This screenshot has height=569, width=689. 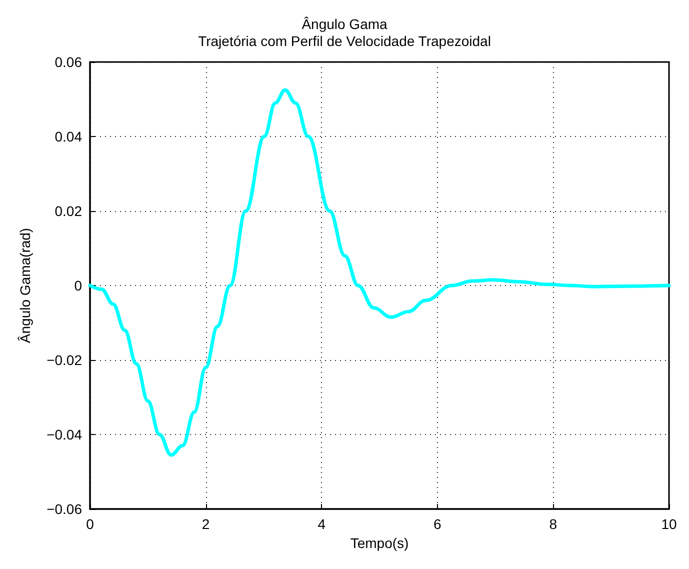 What do you see at coordinates (345, 24) in the screenshot?
I see `chart-title: Ângulo Gama` at bounding box center [345, 24].